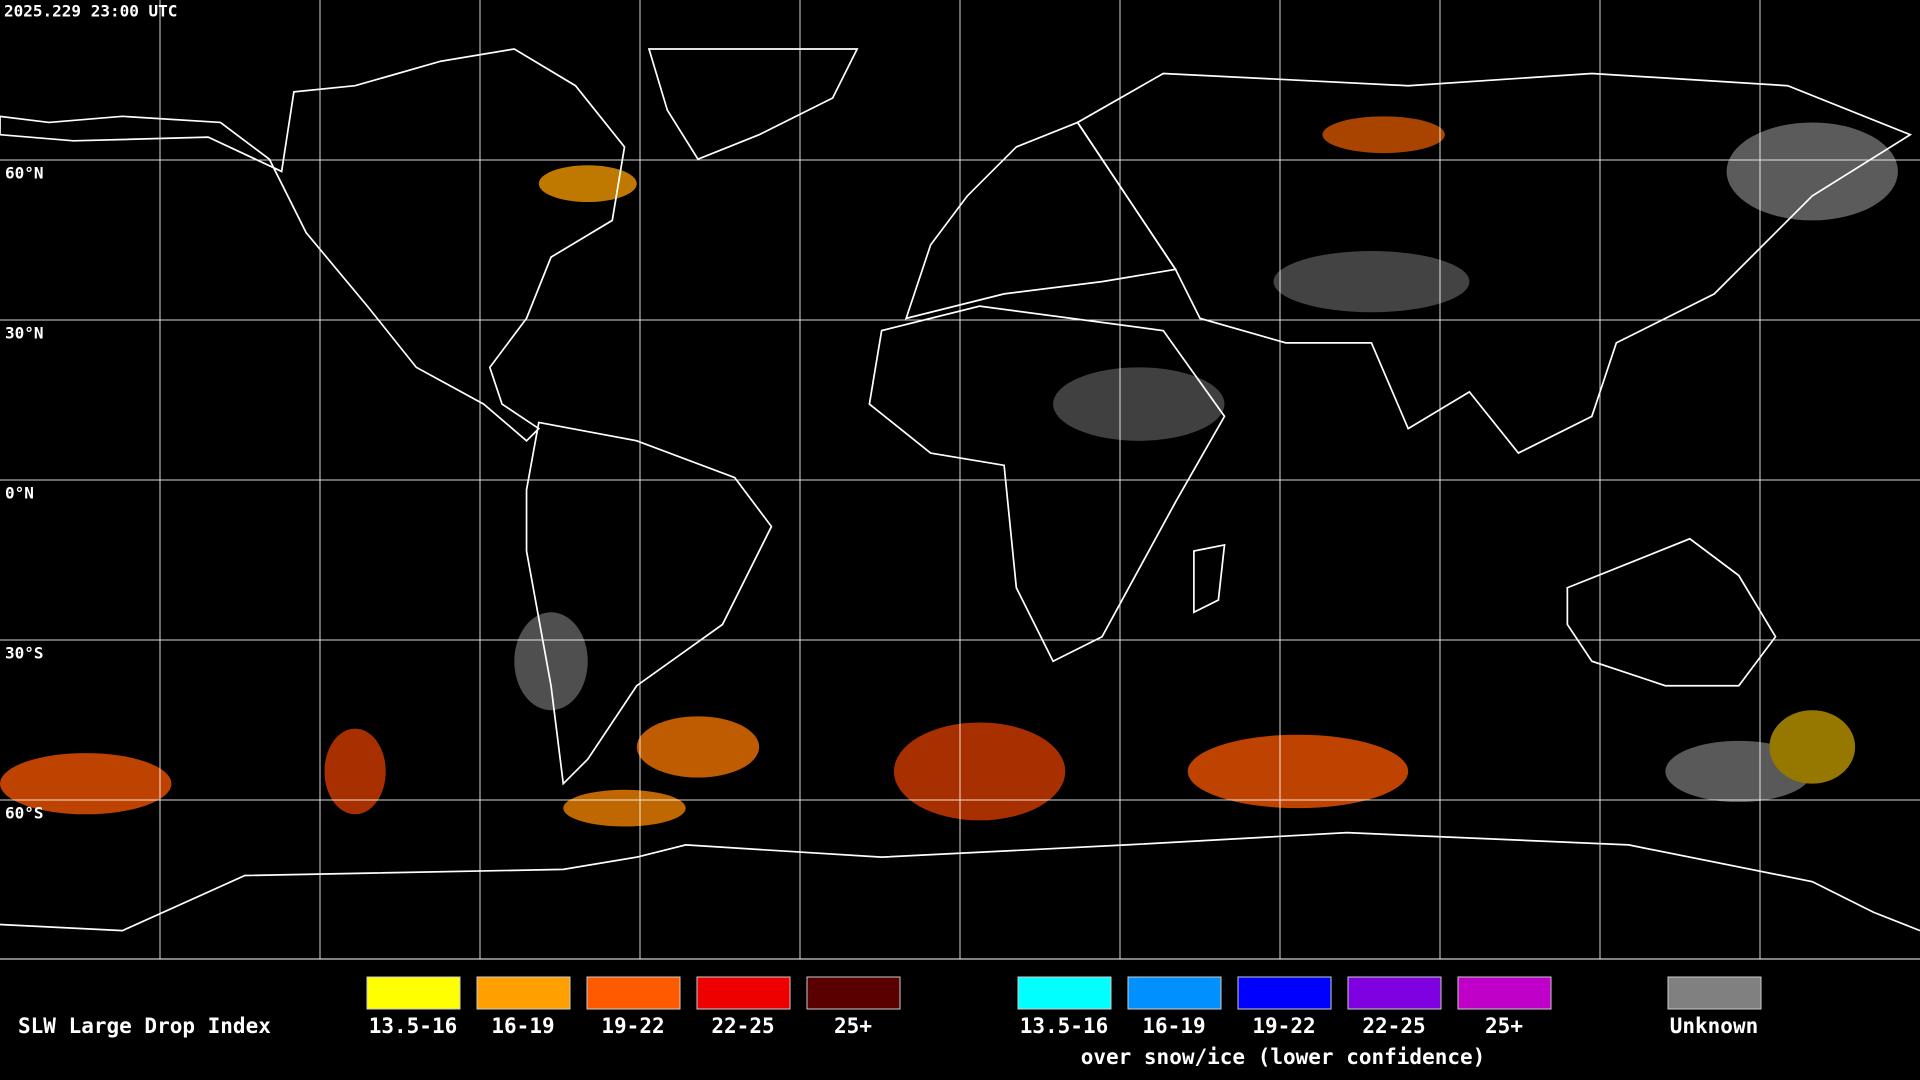  I want to click on latitude-label: 0°N, so click(19, 493).